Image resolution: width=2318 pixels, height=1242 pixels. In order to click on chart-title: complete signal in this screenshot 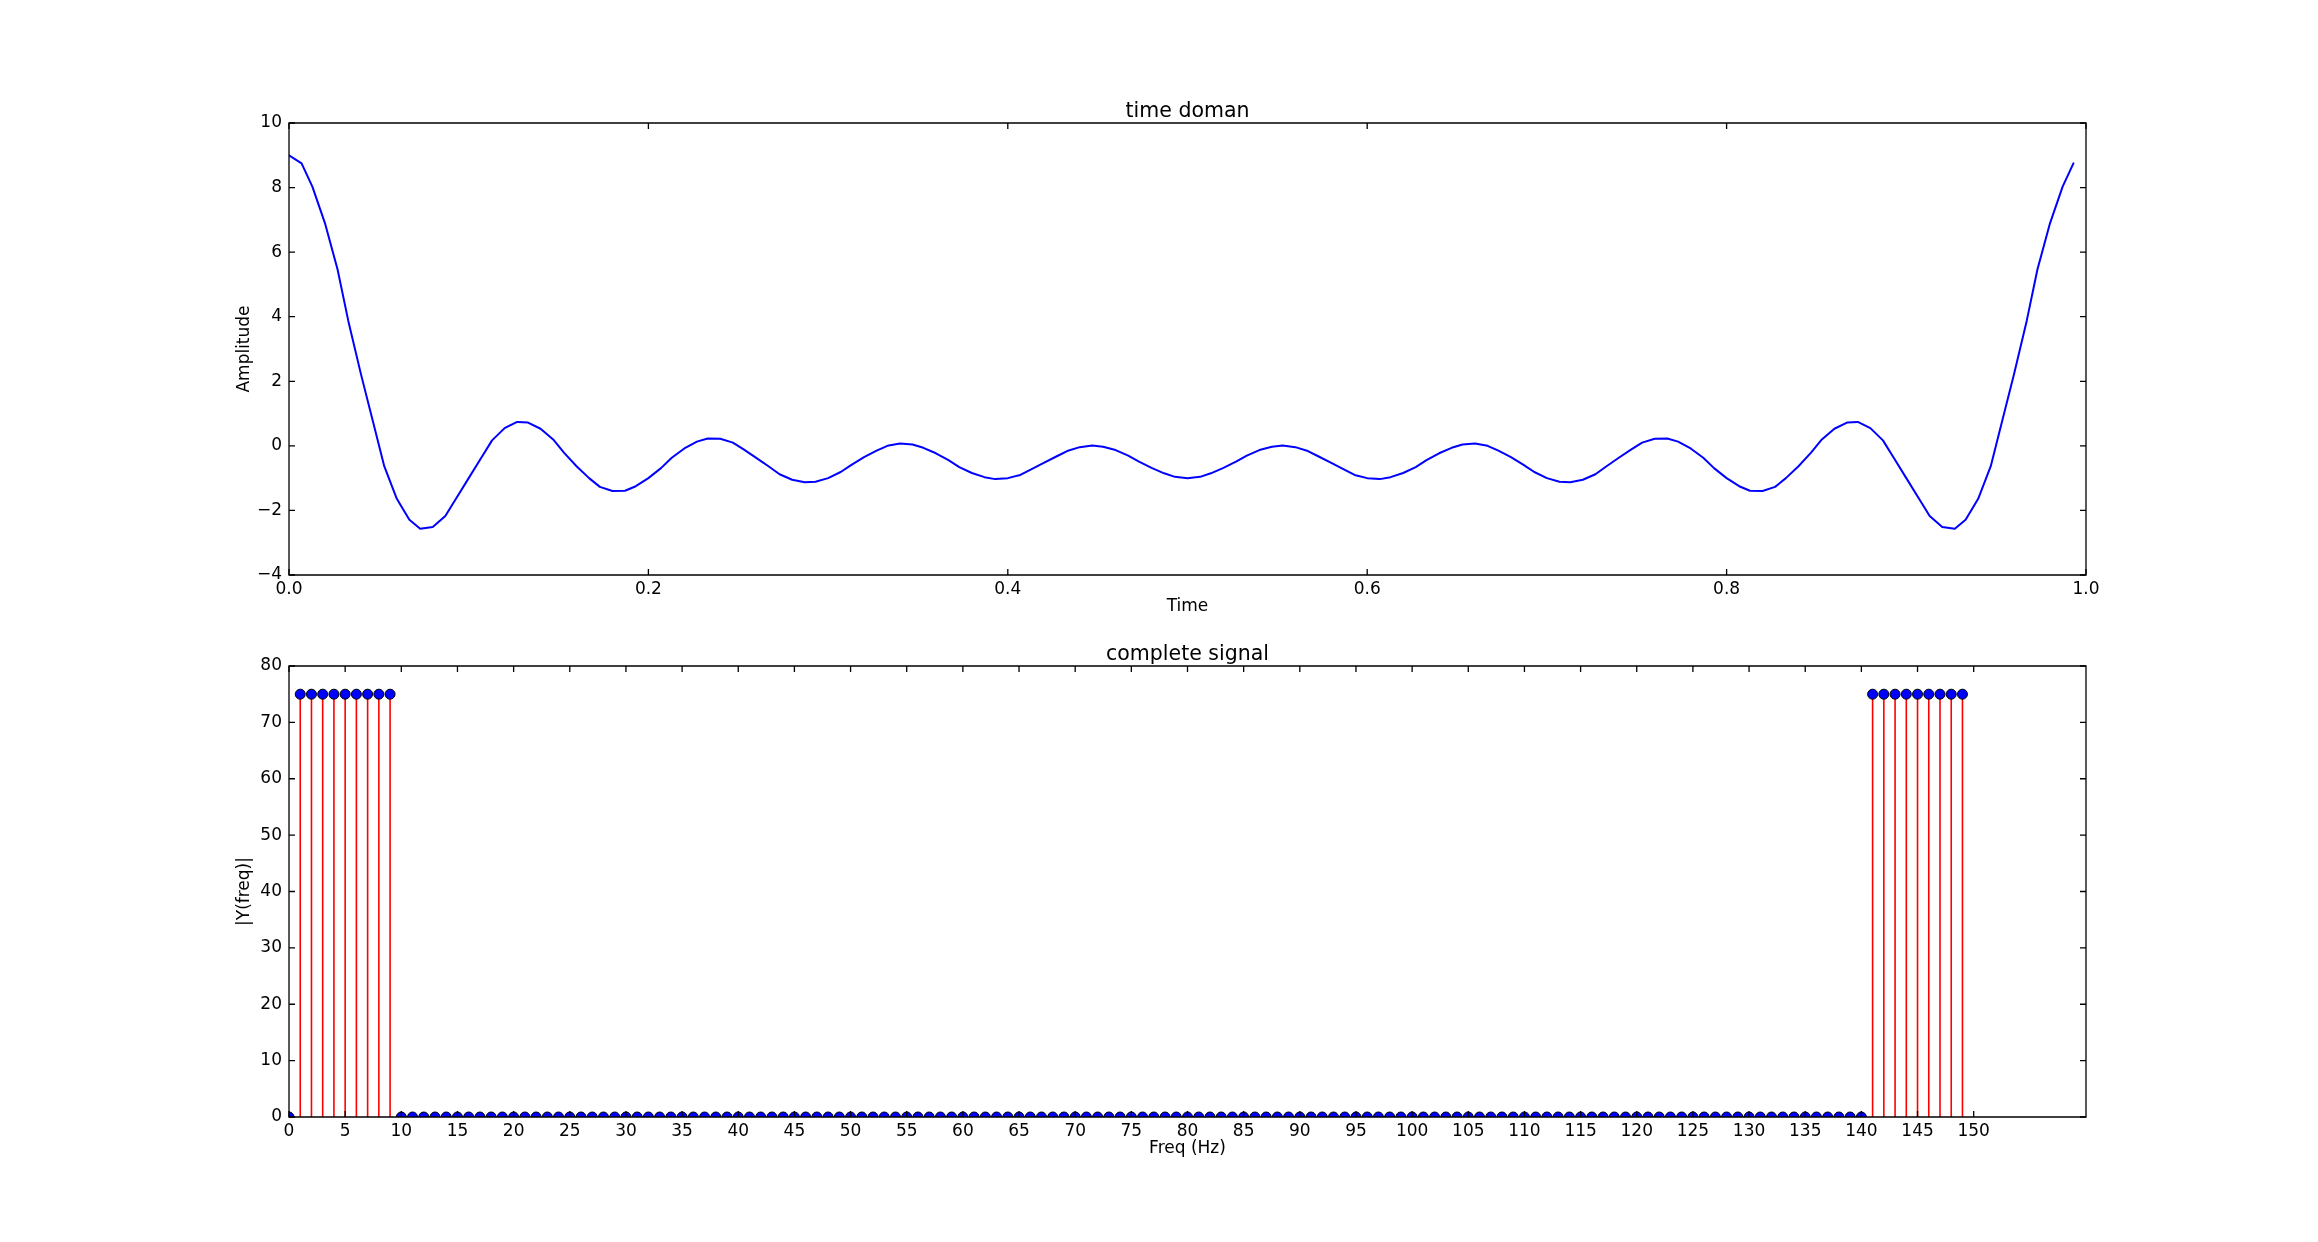, I will do `click(1187, 653)`.